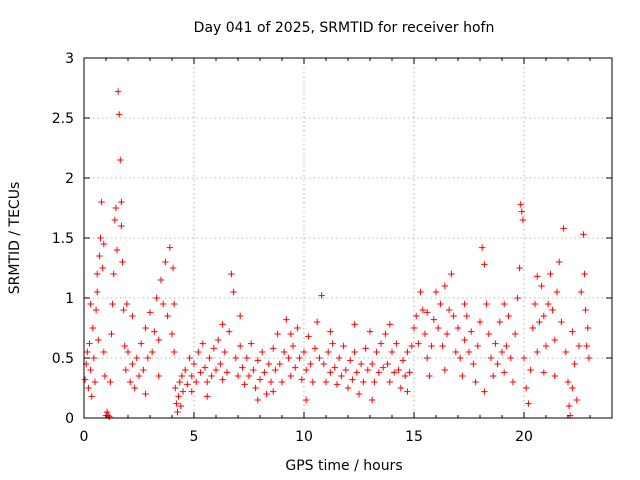 The width and height of the screenshot is (640, 480). What do you see at coordinates (343, 466) in the screenshot?
I see `x-axis-label: GPS time / hours` at bounding box center [343, 466].